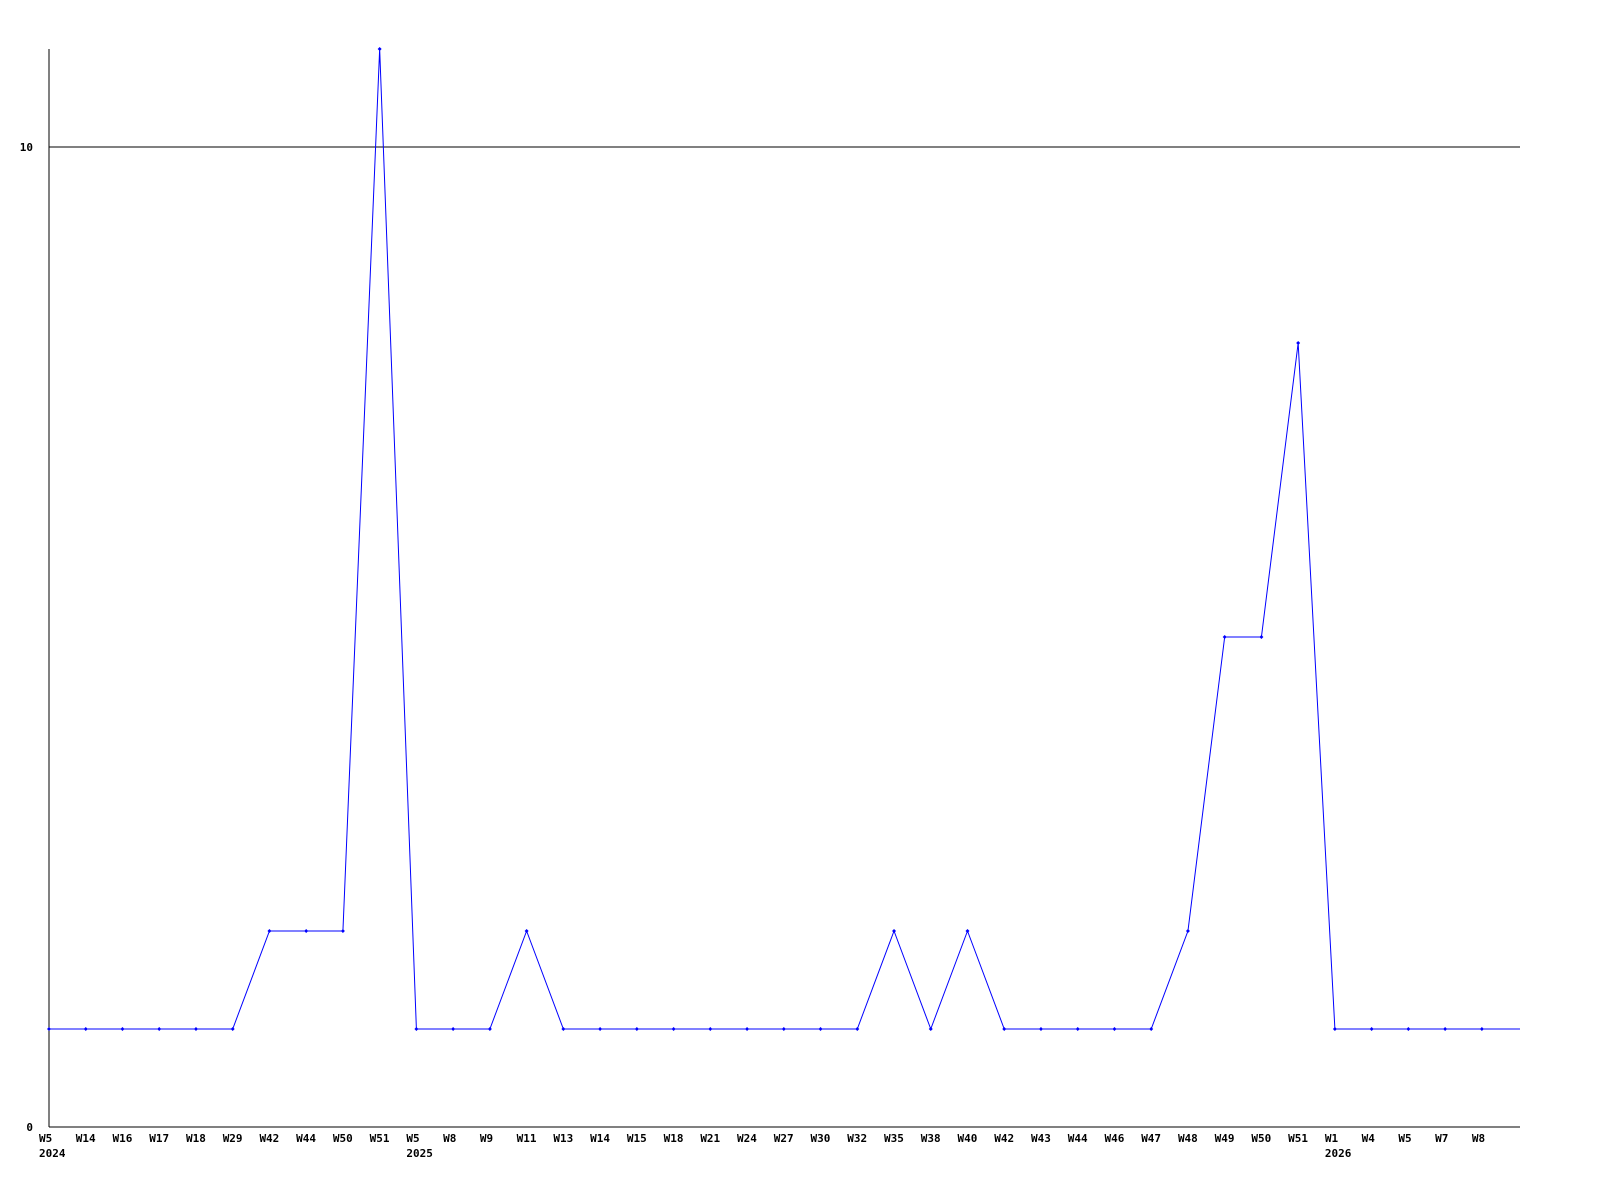 The height and width of the screenshot is (1200, 1600). I want to click on x-tick-label: W29, so click(233, 1138).